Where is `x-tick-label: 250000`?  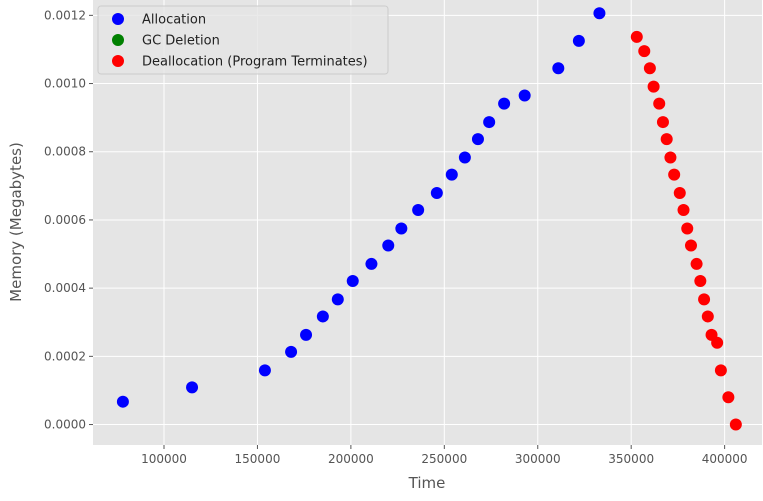 x-tick-label: 250000 is located at coordinates (444, 459).